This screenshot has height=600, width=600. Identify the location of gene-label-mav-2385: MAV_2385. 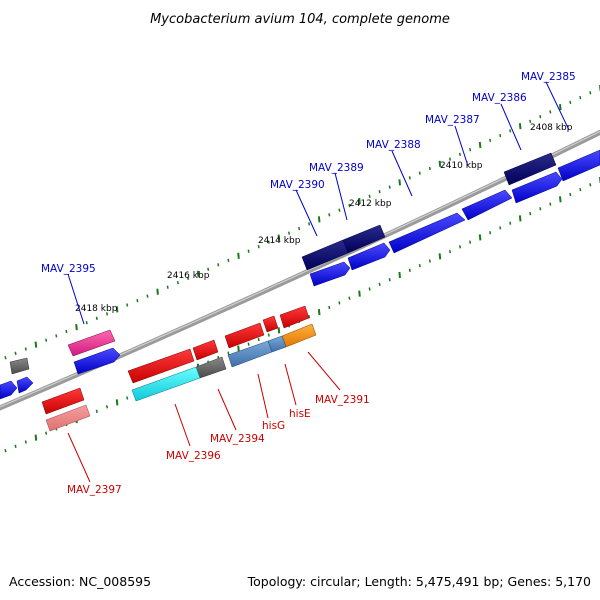
(548, 77).